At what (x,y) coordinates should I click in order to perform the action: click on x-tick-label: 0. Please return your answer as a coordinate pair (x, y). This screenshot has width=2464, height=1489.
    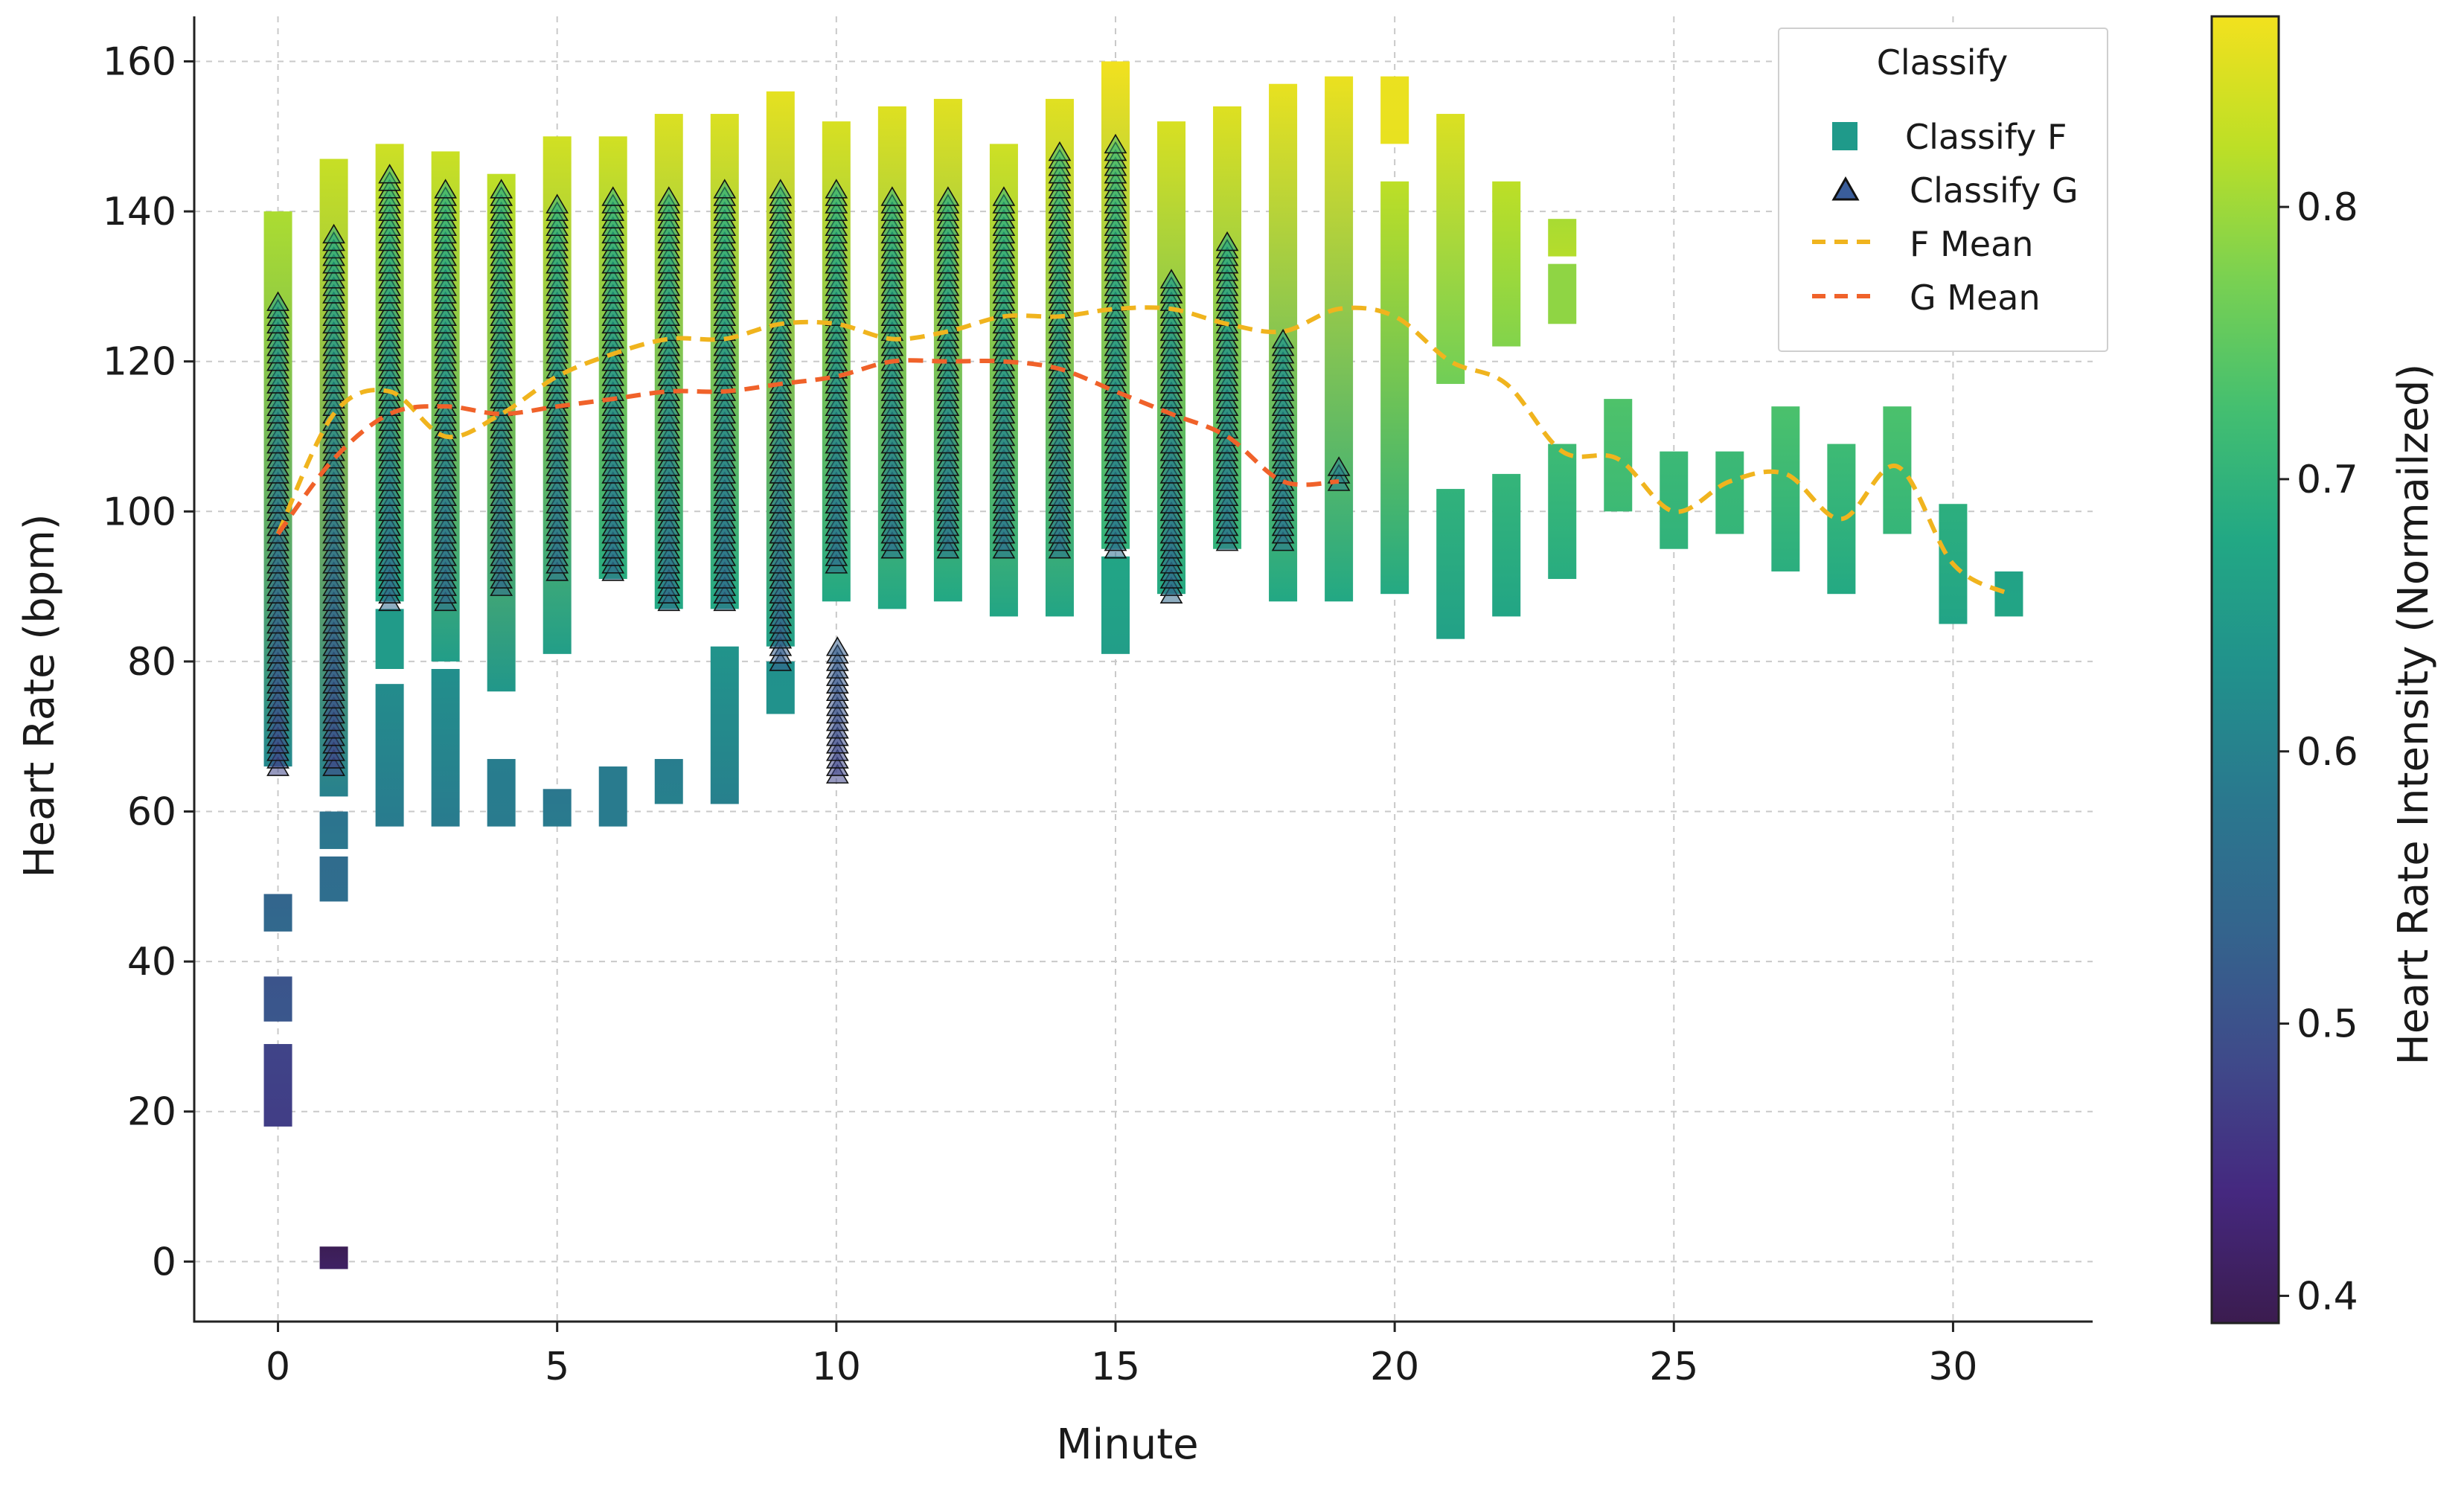
    Looking at the image, I should click on (278, 1367).